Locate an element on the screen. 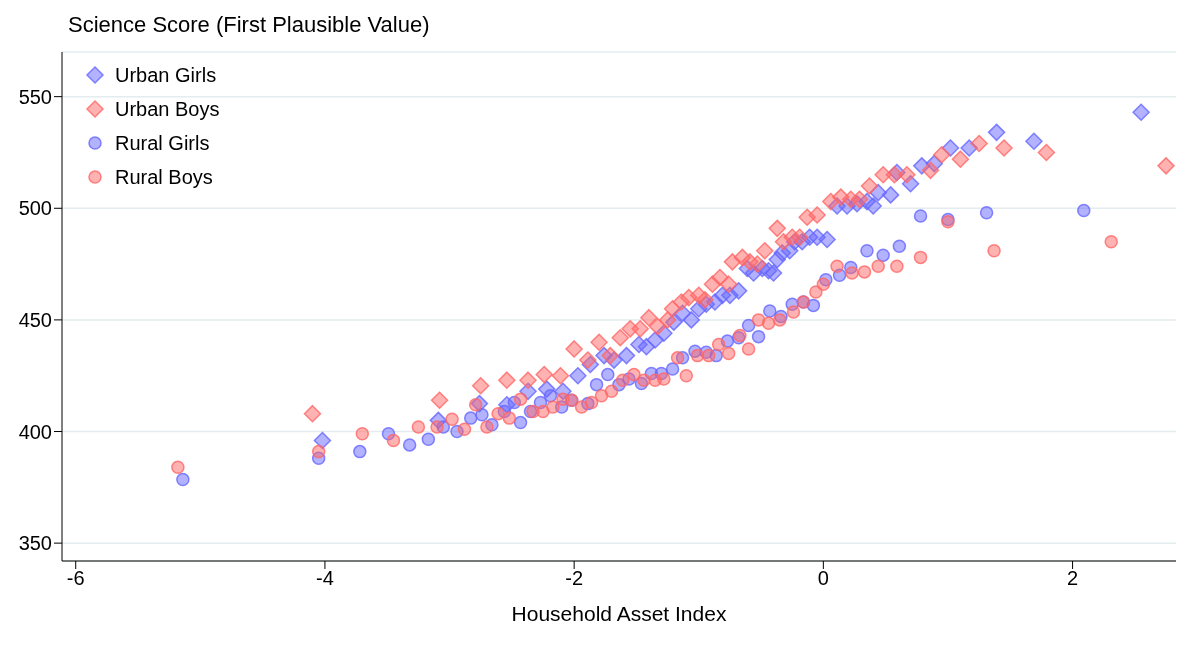 The width and height of the screenshot is (1188, 649). x-tick-label: -2 is located at coordinates (574, 578).